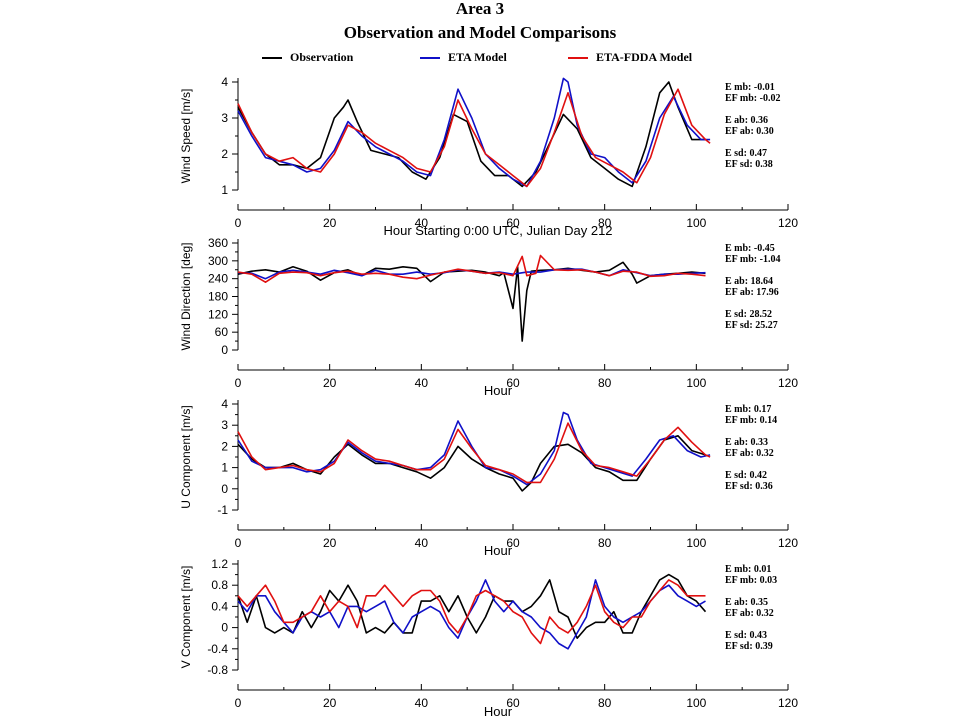 The image size is (960, 725). I want to click on stat-text: E mb: 0.01, so click(748, 569).